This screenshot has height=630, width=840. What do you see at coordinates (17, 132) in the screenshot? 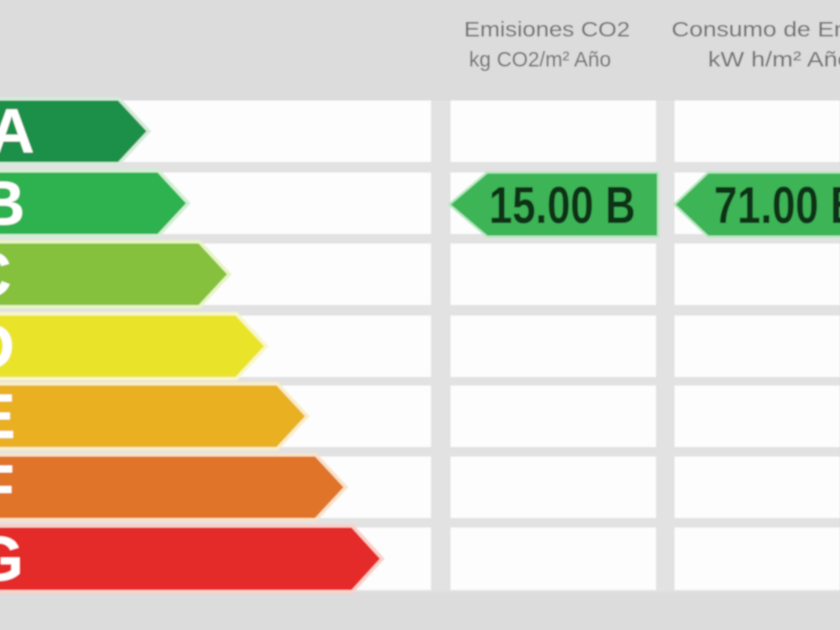
I see `svg-text: A` at bounding box center [17, 132].